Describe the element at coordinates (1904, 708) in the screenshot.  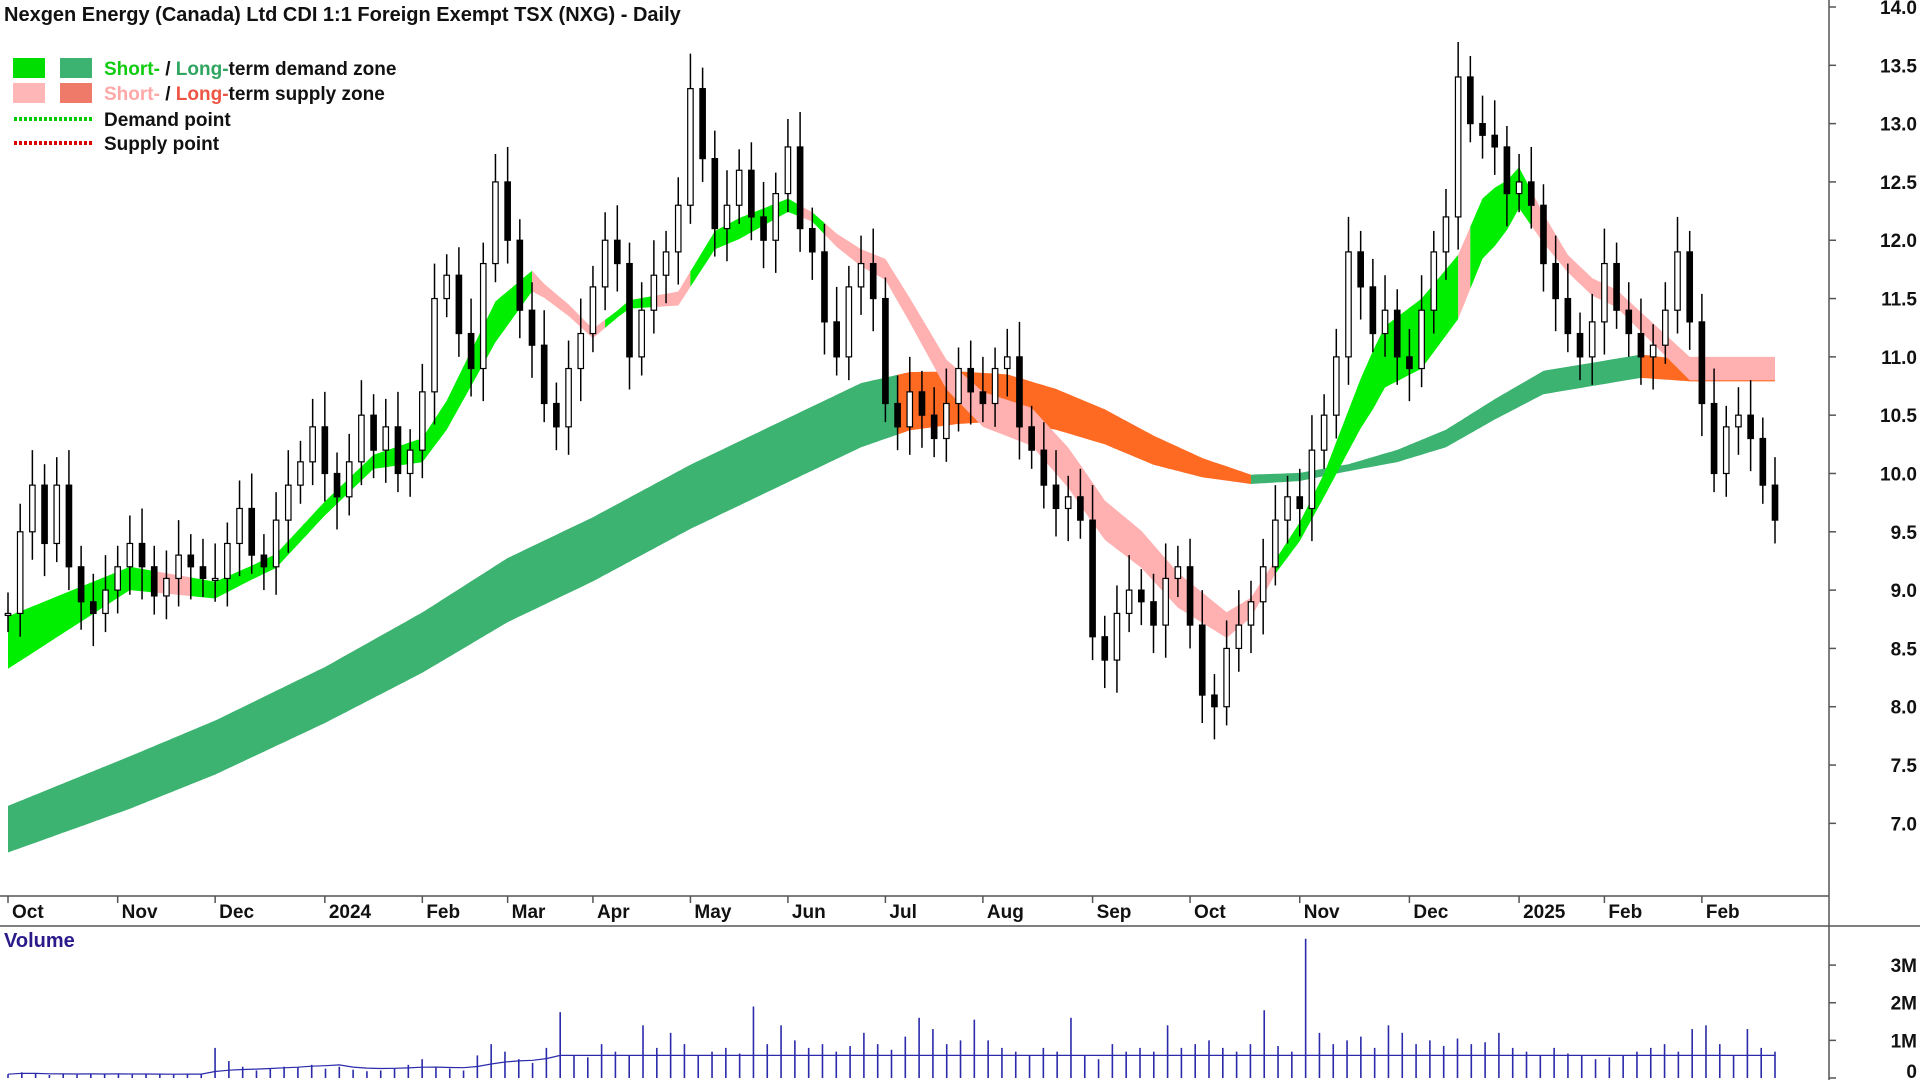
I see `y-tick-label: 8.0` at that location.